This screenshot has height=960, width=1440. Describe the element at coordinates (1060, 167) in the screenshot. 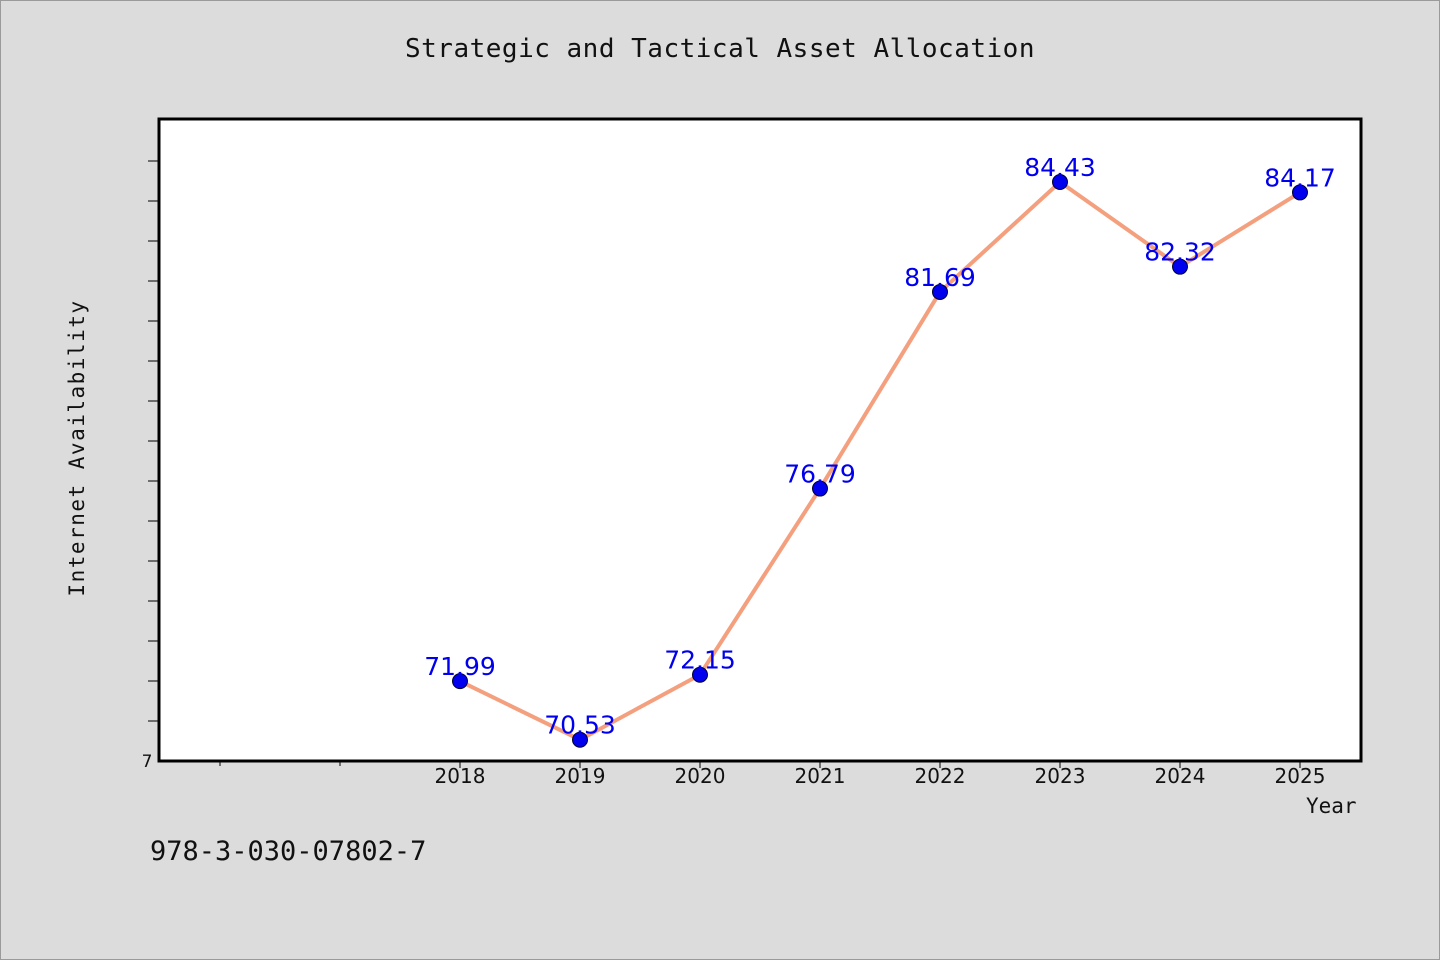

I see `data-label: 84.43` at that location.